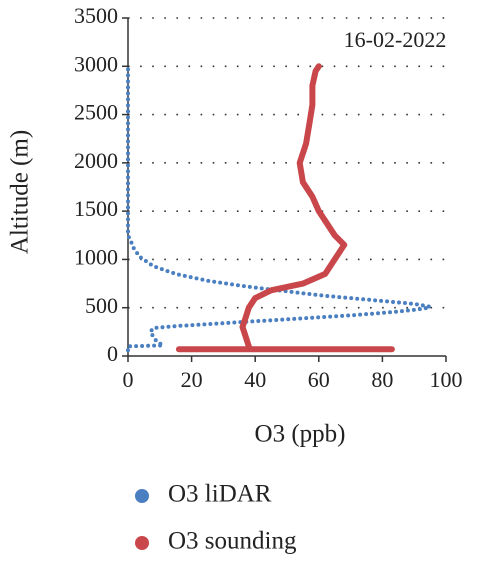  I want to click on y-tick-label: 1000, so click(96, 256).